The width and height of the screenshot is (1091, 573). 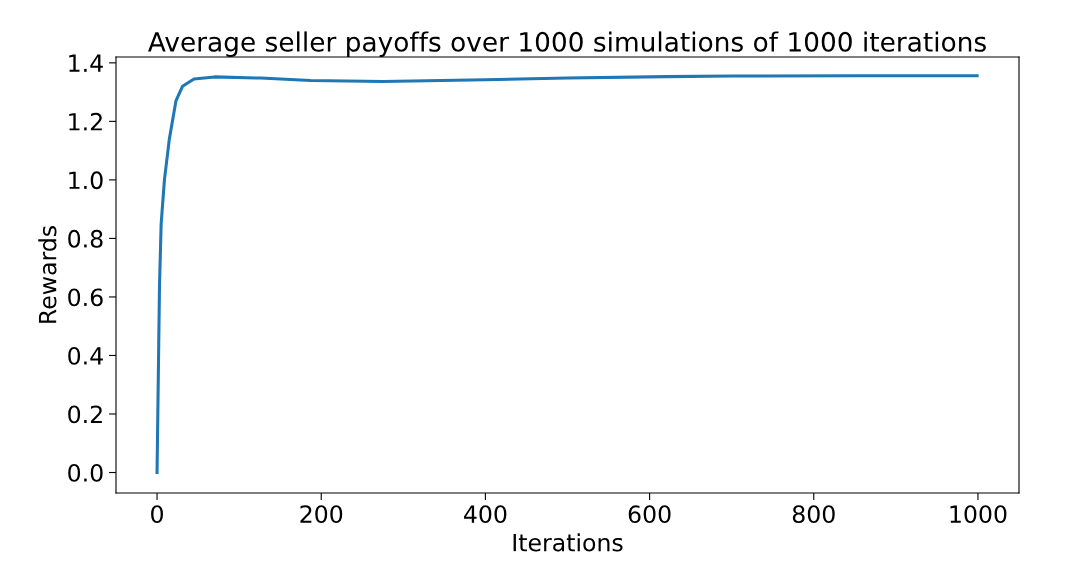 I want to click on y-tick-label: 1.2, so click(x=85, y=121).